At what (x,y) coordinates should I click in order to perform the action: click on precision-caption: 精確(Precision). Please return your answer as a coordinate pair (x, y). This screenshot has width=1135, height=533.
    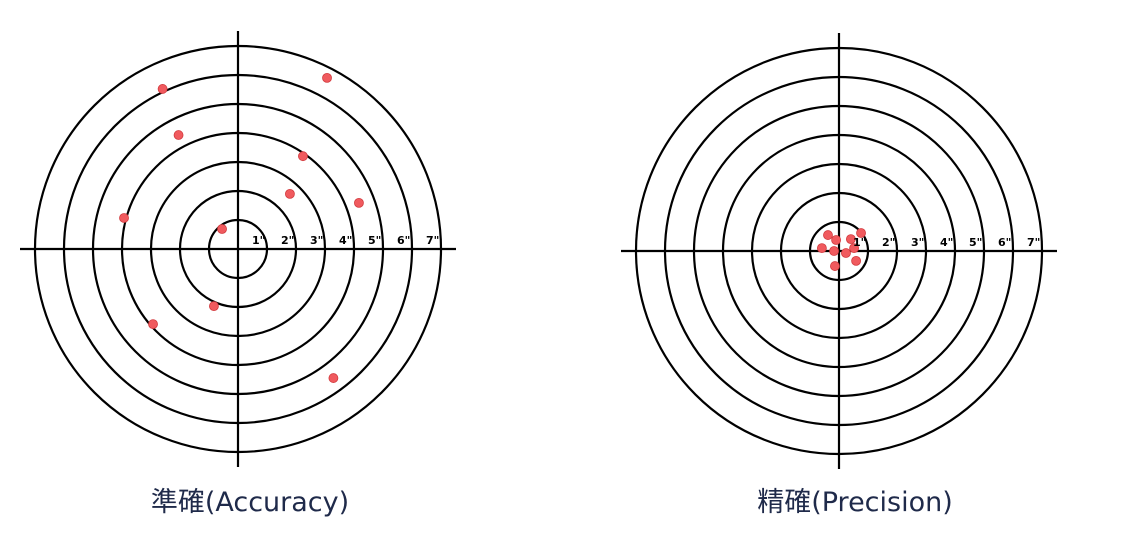
    Looking at the image, I should click on (855, 502).